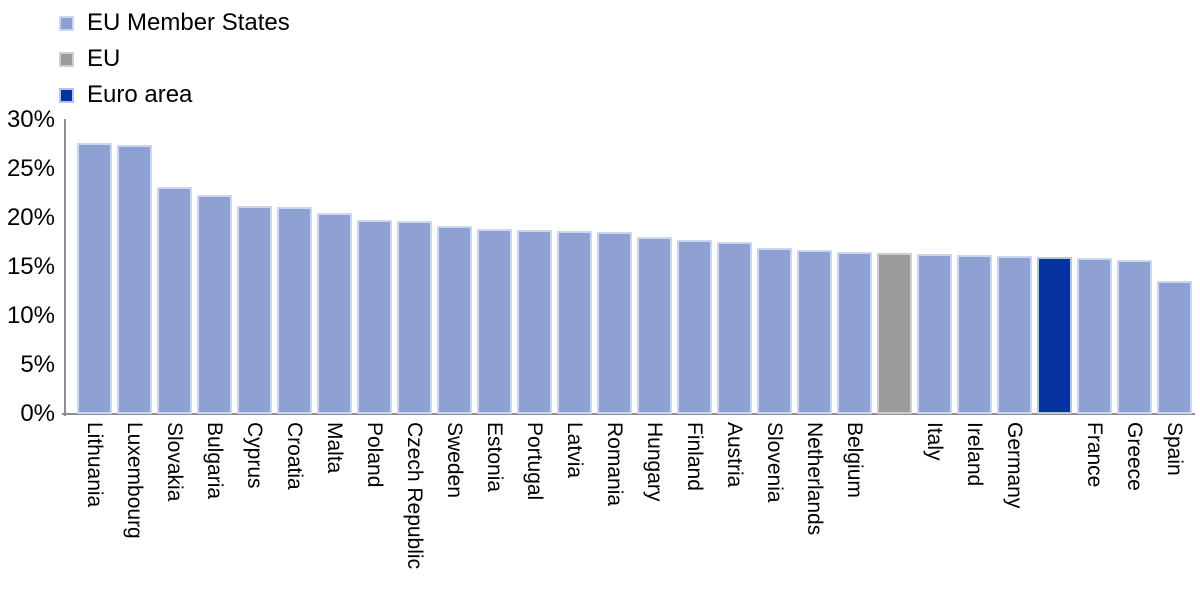 The image size is (1200, 600). What do you see at coordinates (1134, 456) in the screenshot?
I see `x-axis-label-greece: Greece` at bounding box center [1134, 456].